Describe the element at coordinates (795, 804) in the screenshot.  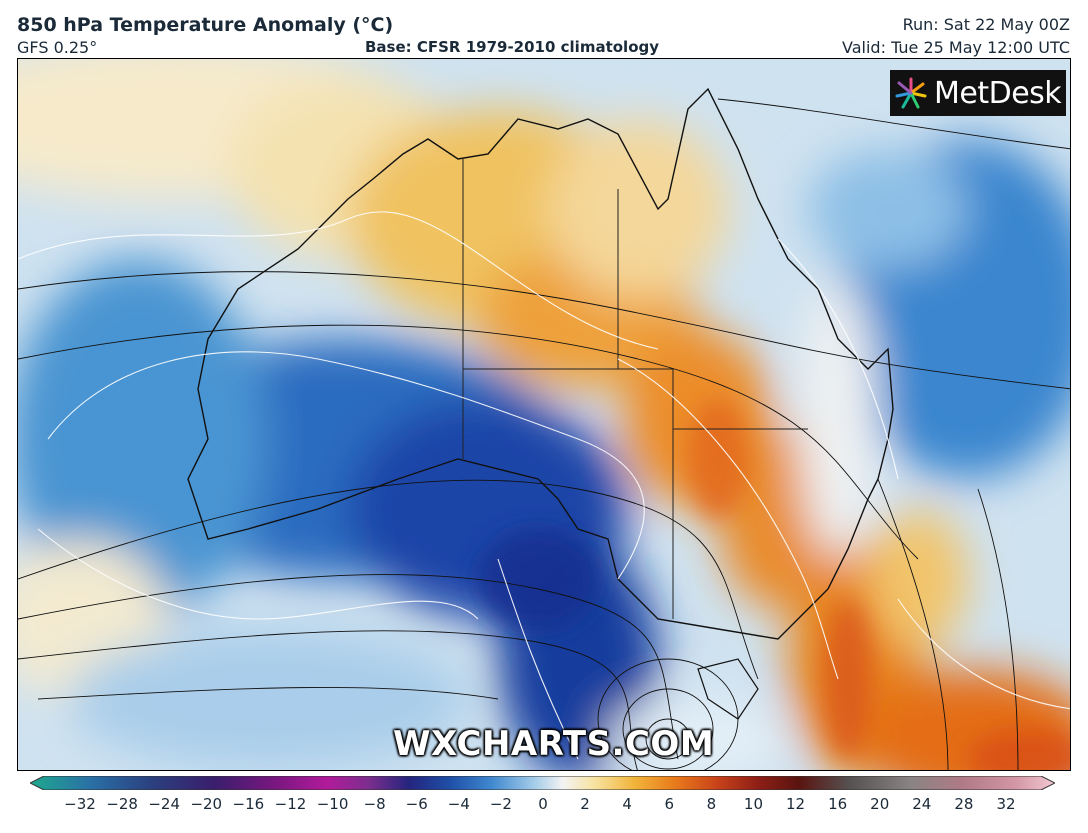
I see `colorbar-tick-label: 12` at that location.